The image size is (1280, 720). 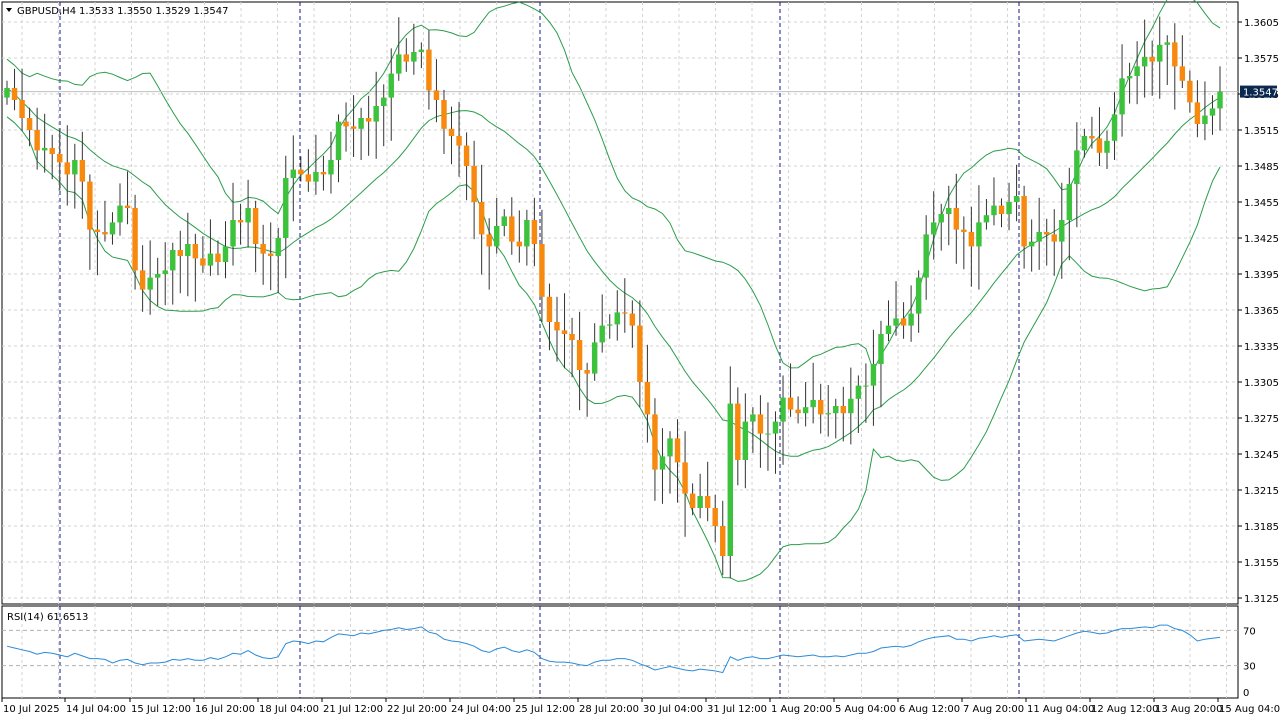 What do you see at coordinates (1249, 709) in the screenshot?
I see `time-tick-label: 15 Aug 04:00` at bounding box center [1249, 709].